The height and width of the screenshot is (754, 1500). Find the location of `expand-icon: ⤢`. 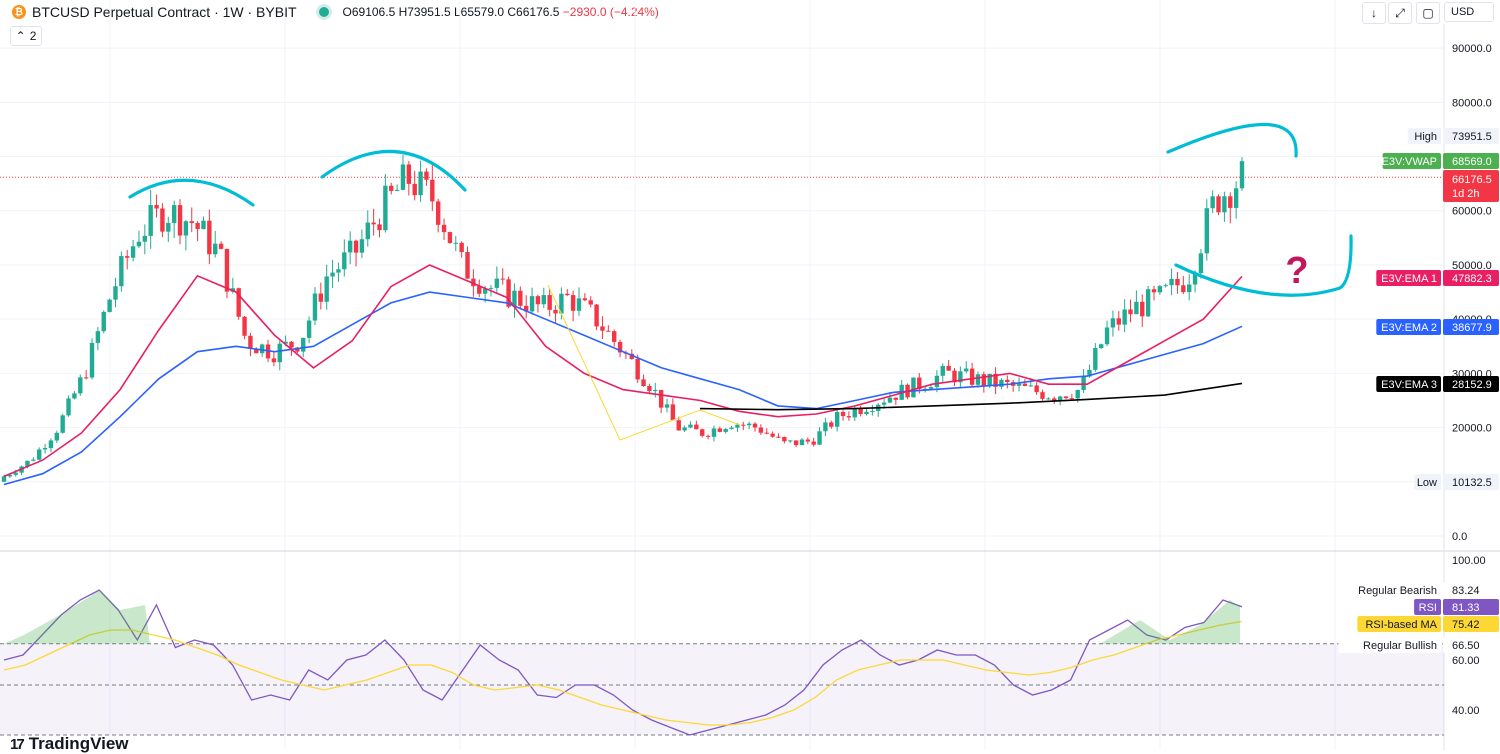

expand-icon: ⤢ is located at coordinates (1400, 12).